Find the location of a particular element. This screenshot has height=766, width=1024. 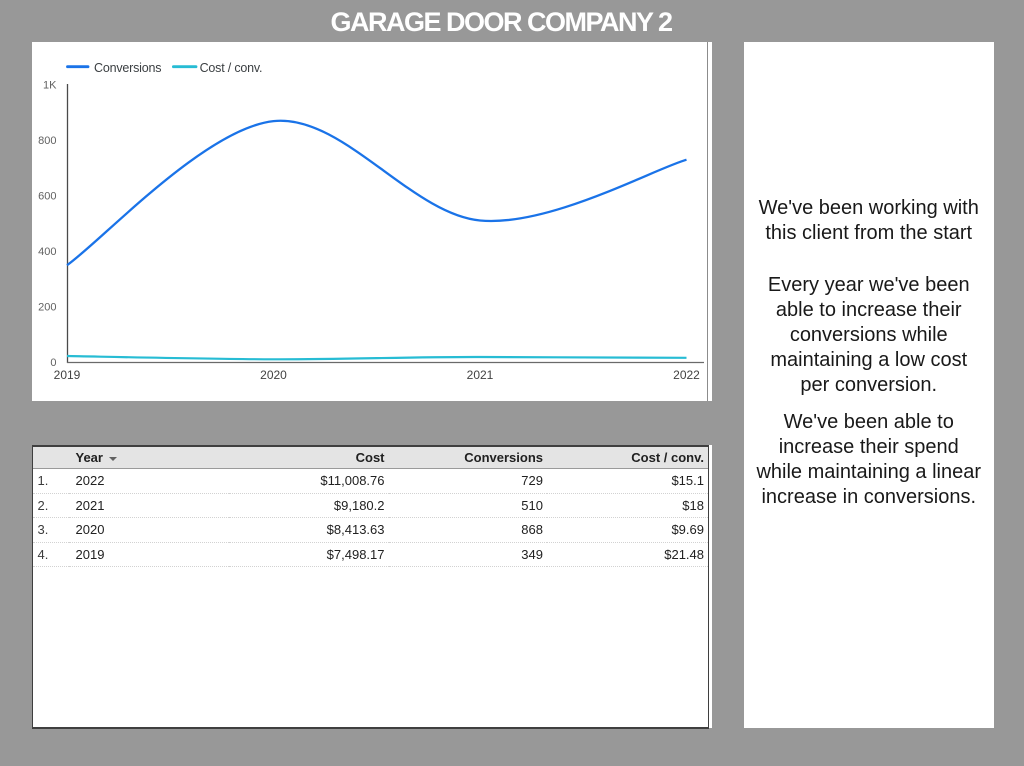

svg-text: 600 is located at coordinates (47, 196).